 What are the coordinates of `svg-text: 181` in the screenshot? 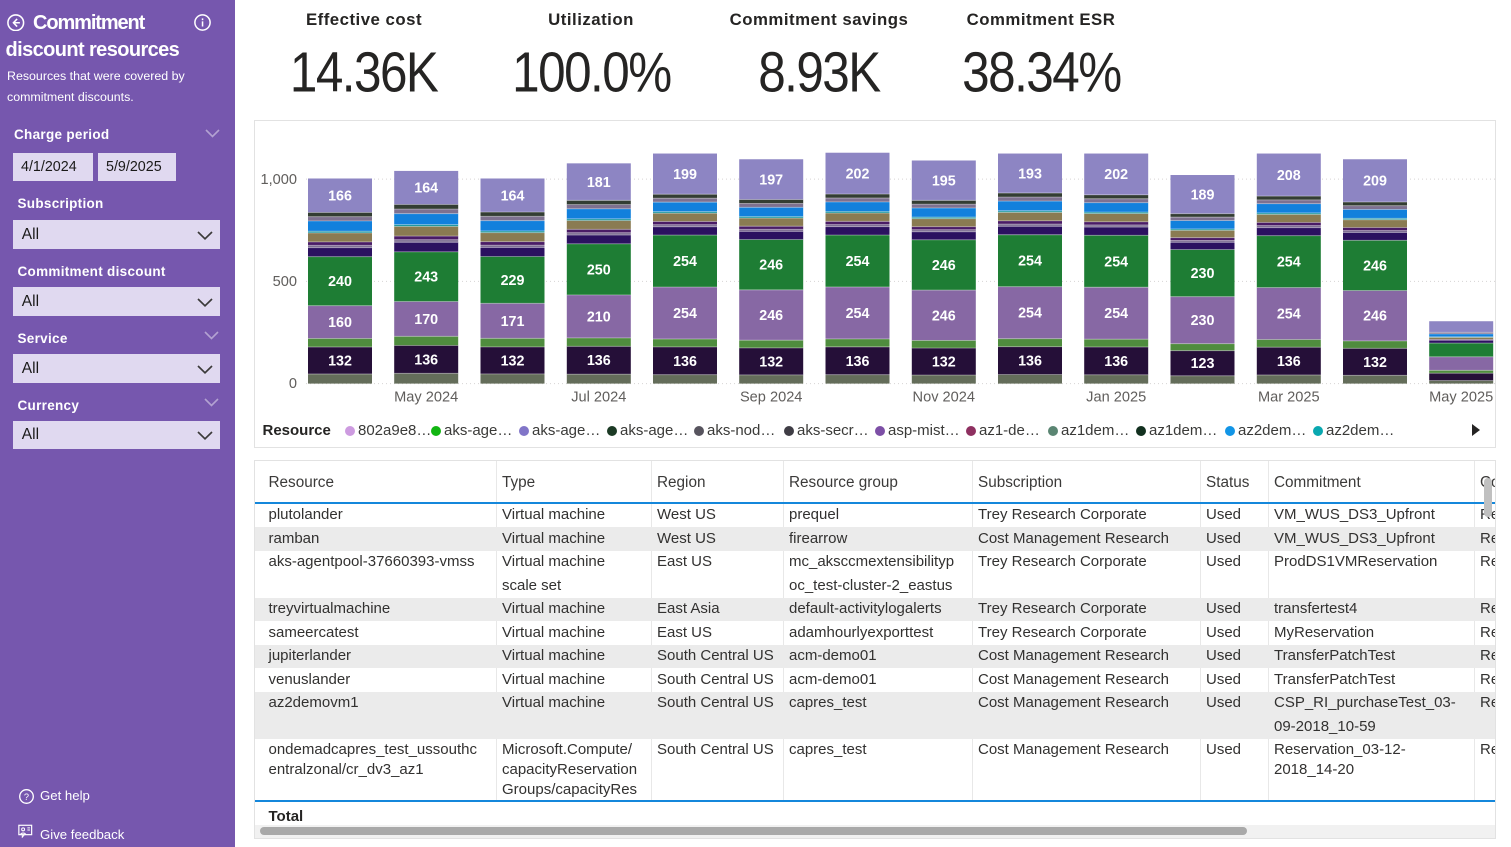 It's located at (599, 183).